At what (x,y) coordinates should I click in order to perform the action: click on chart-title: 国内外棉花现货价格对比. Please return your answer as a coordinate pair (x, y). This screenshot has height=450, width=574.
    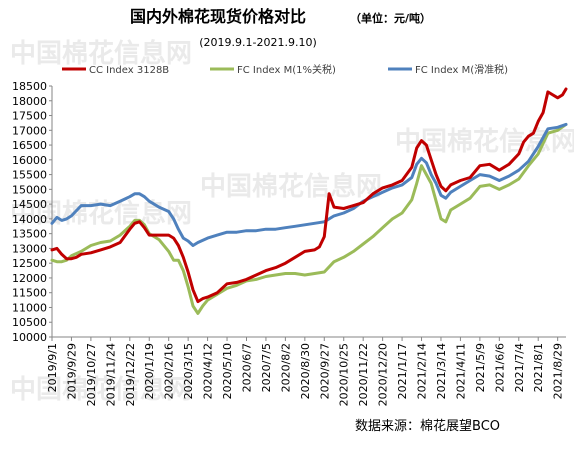
    Looking at the image, I should click on (218, 16).